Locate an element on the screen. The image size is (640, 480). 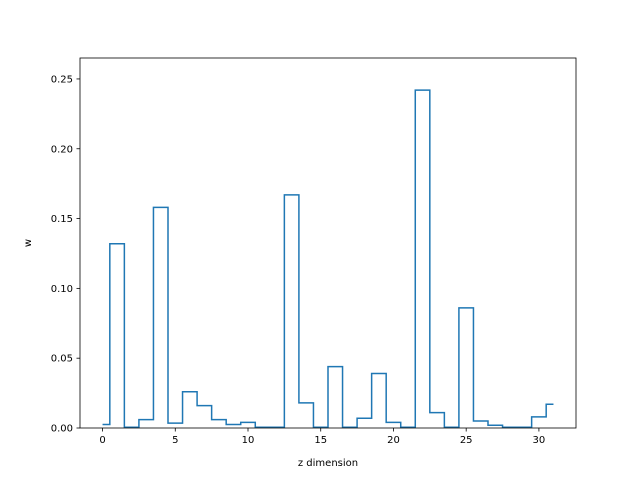
x-tick-label: 5 is located at coordinates (175, 440).